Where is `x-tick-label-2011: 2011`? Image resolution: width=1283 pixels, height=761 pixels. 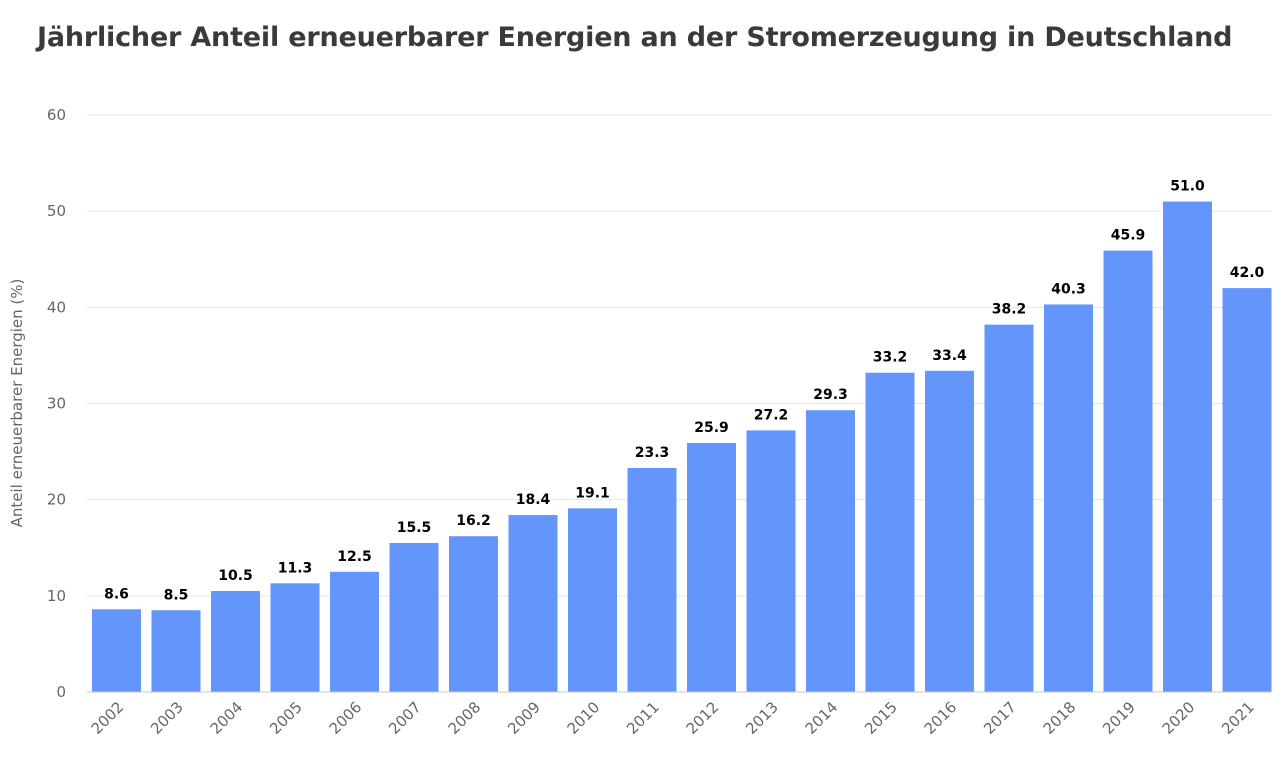 x-tick-label-2011: 2011 is located at coordinates (643, 718).